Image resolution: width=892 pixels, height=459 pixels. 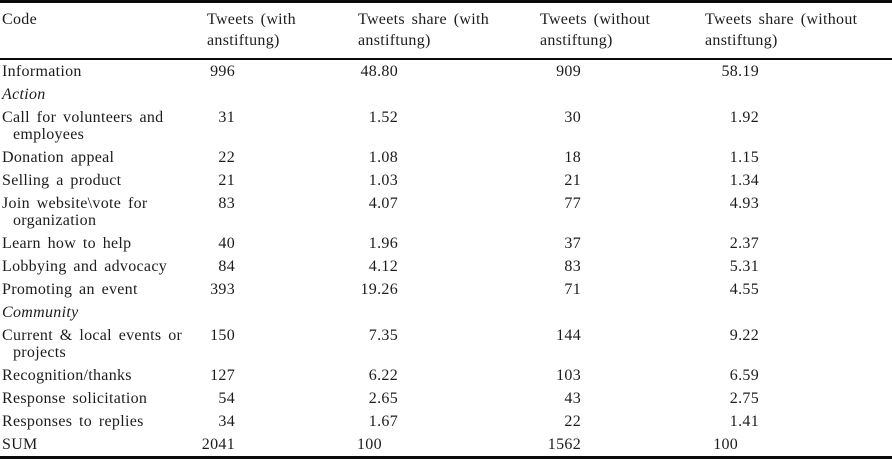 I want to click on share-with-cell: 19.26, so click(x=379, y=289).